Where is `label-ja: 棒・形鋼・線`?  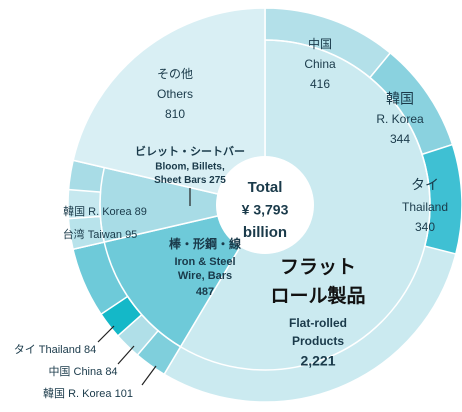 label-ja: 棒・形鋼・線 is located at coordinates (205, 243).